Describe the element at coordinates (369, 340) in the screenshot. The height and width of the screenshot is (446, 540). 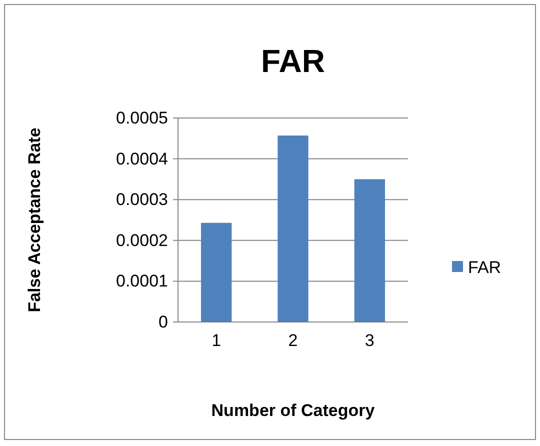
I see `x-tick-label: 3` at that location.